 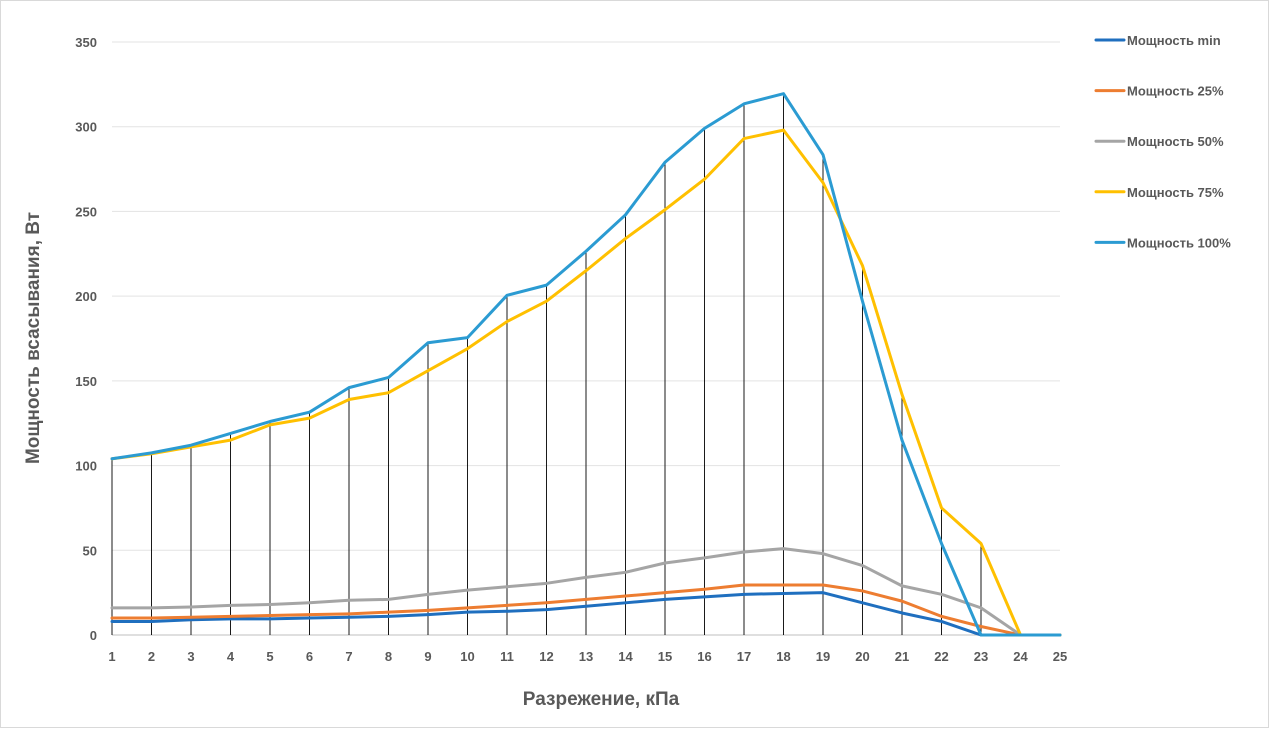 I want to click on y-tick-label: 150, so click(x=86, y=381).